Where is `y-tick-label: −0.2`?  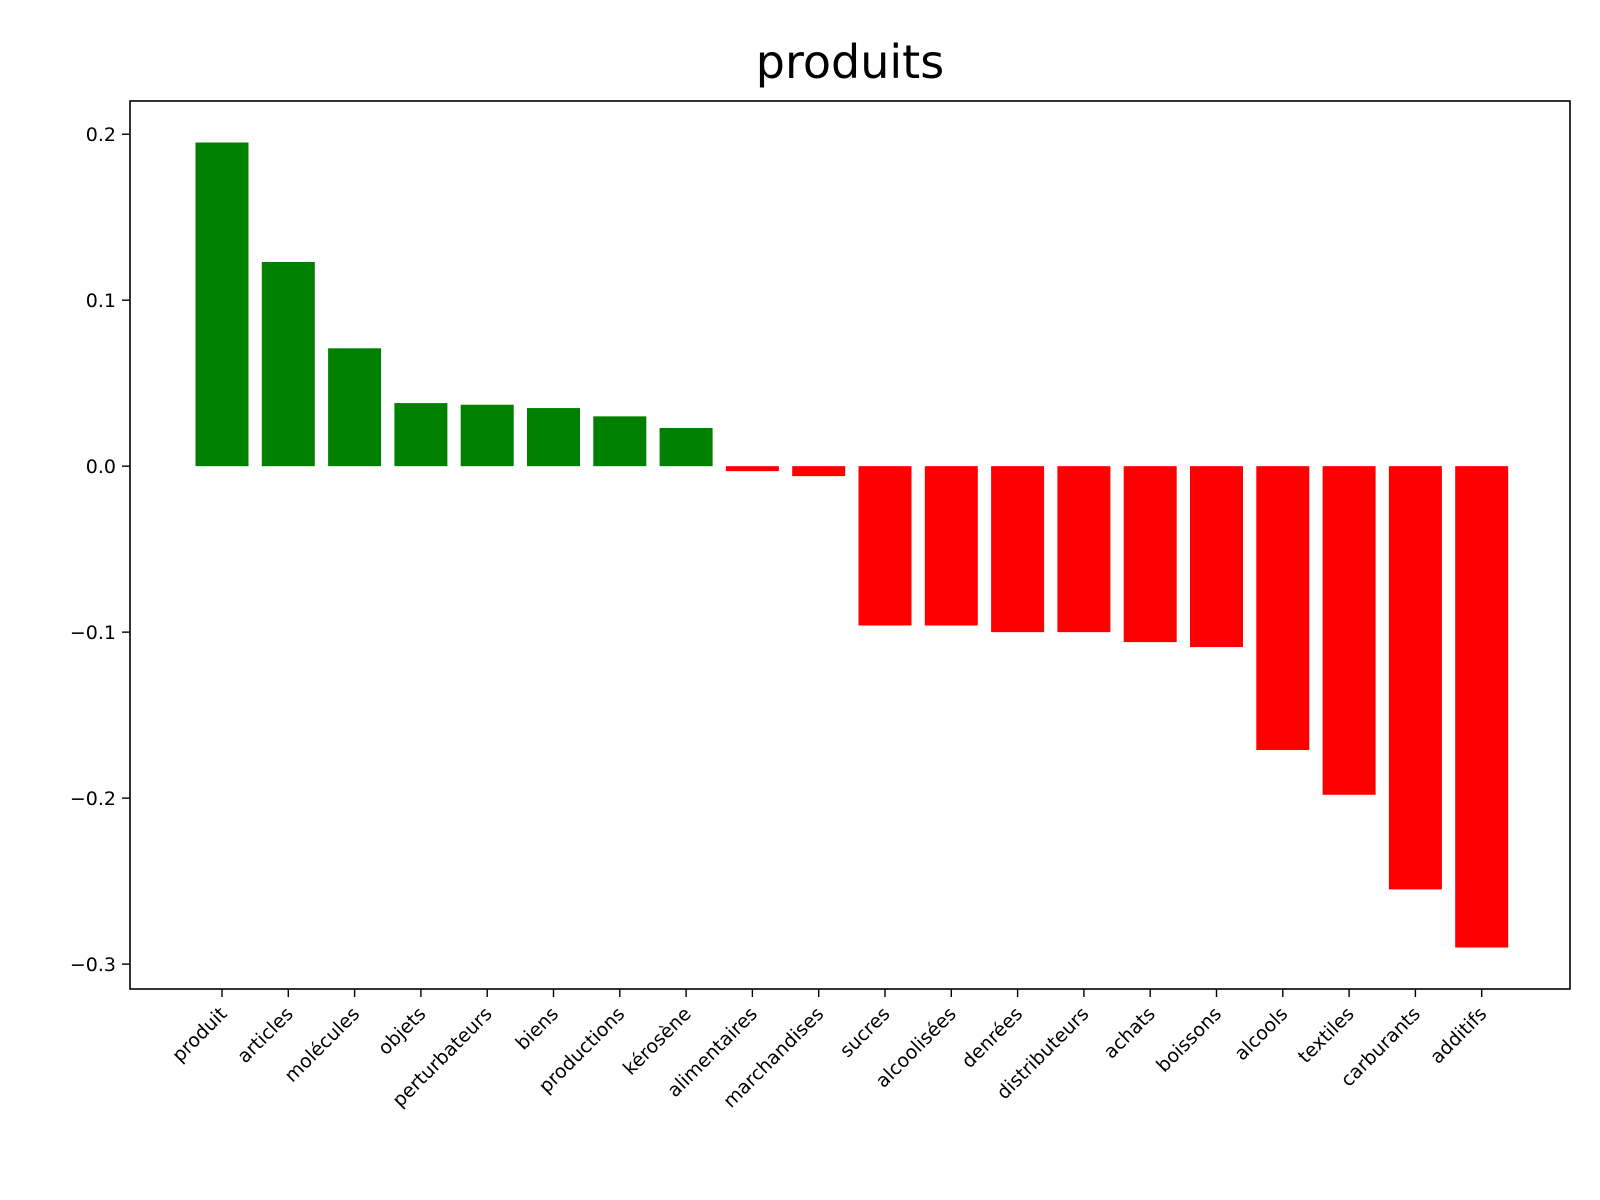 y-tick-label: −0.2 is located at coordinates (93, 799).